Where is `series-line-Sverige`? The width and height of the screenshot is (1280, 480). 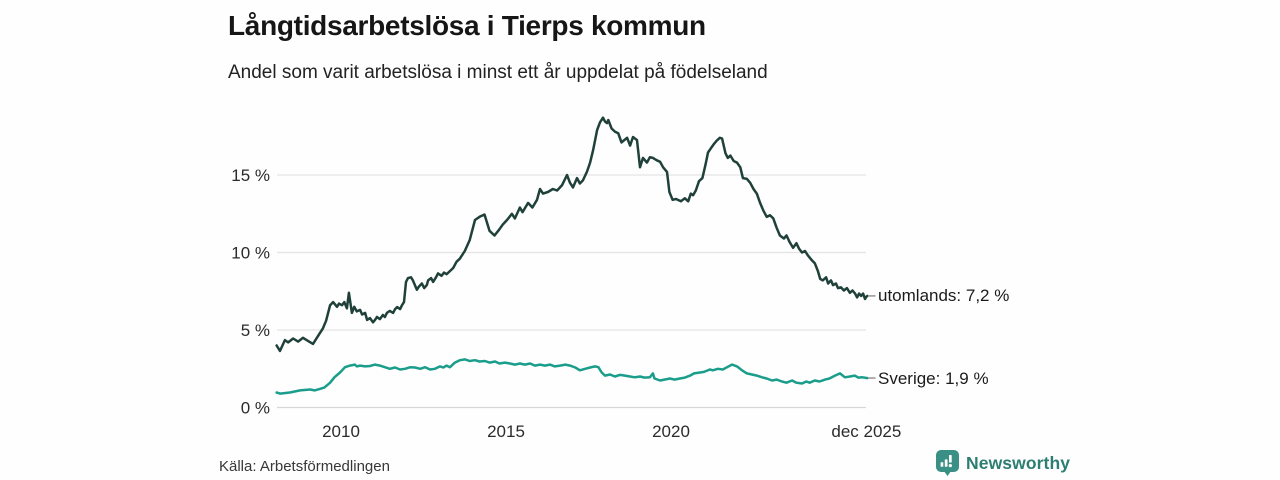 series-line-Sverige is located at coordinates (572, 376).